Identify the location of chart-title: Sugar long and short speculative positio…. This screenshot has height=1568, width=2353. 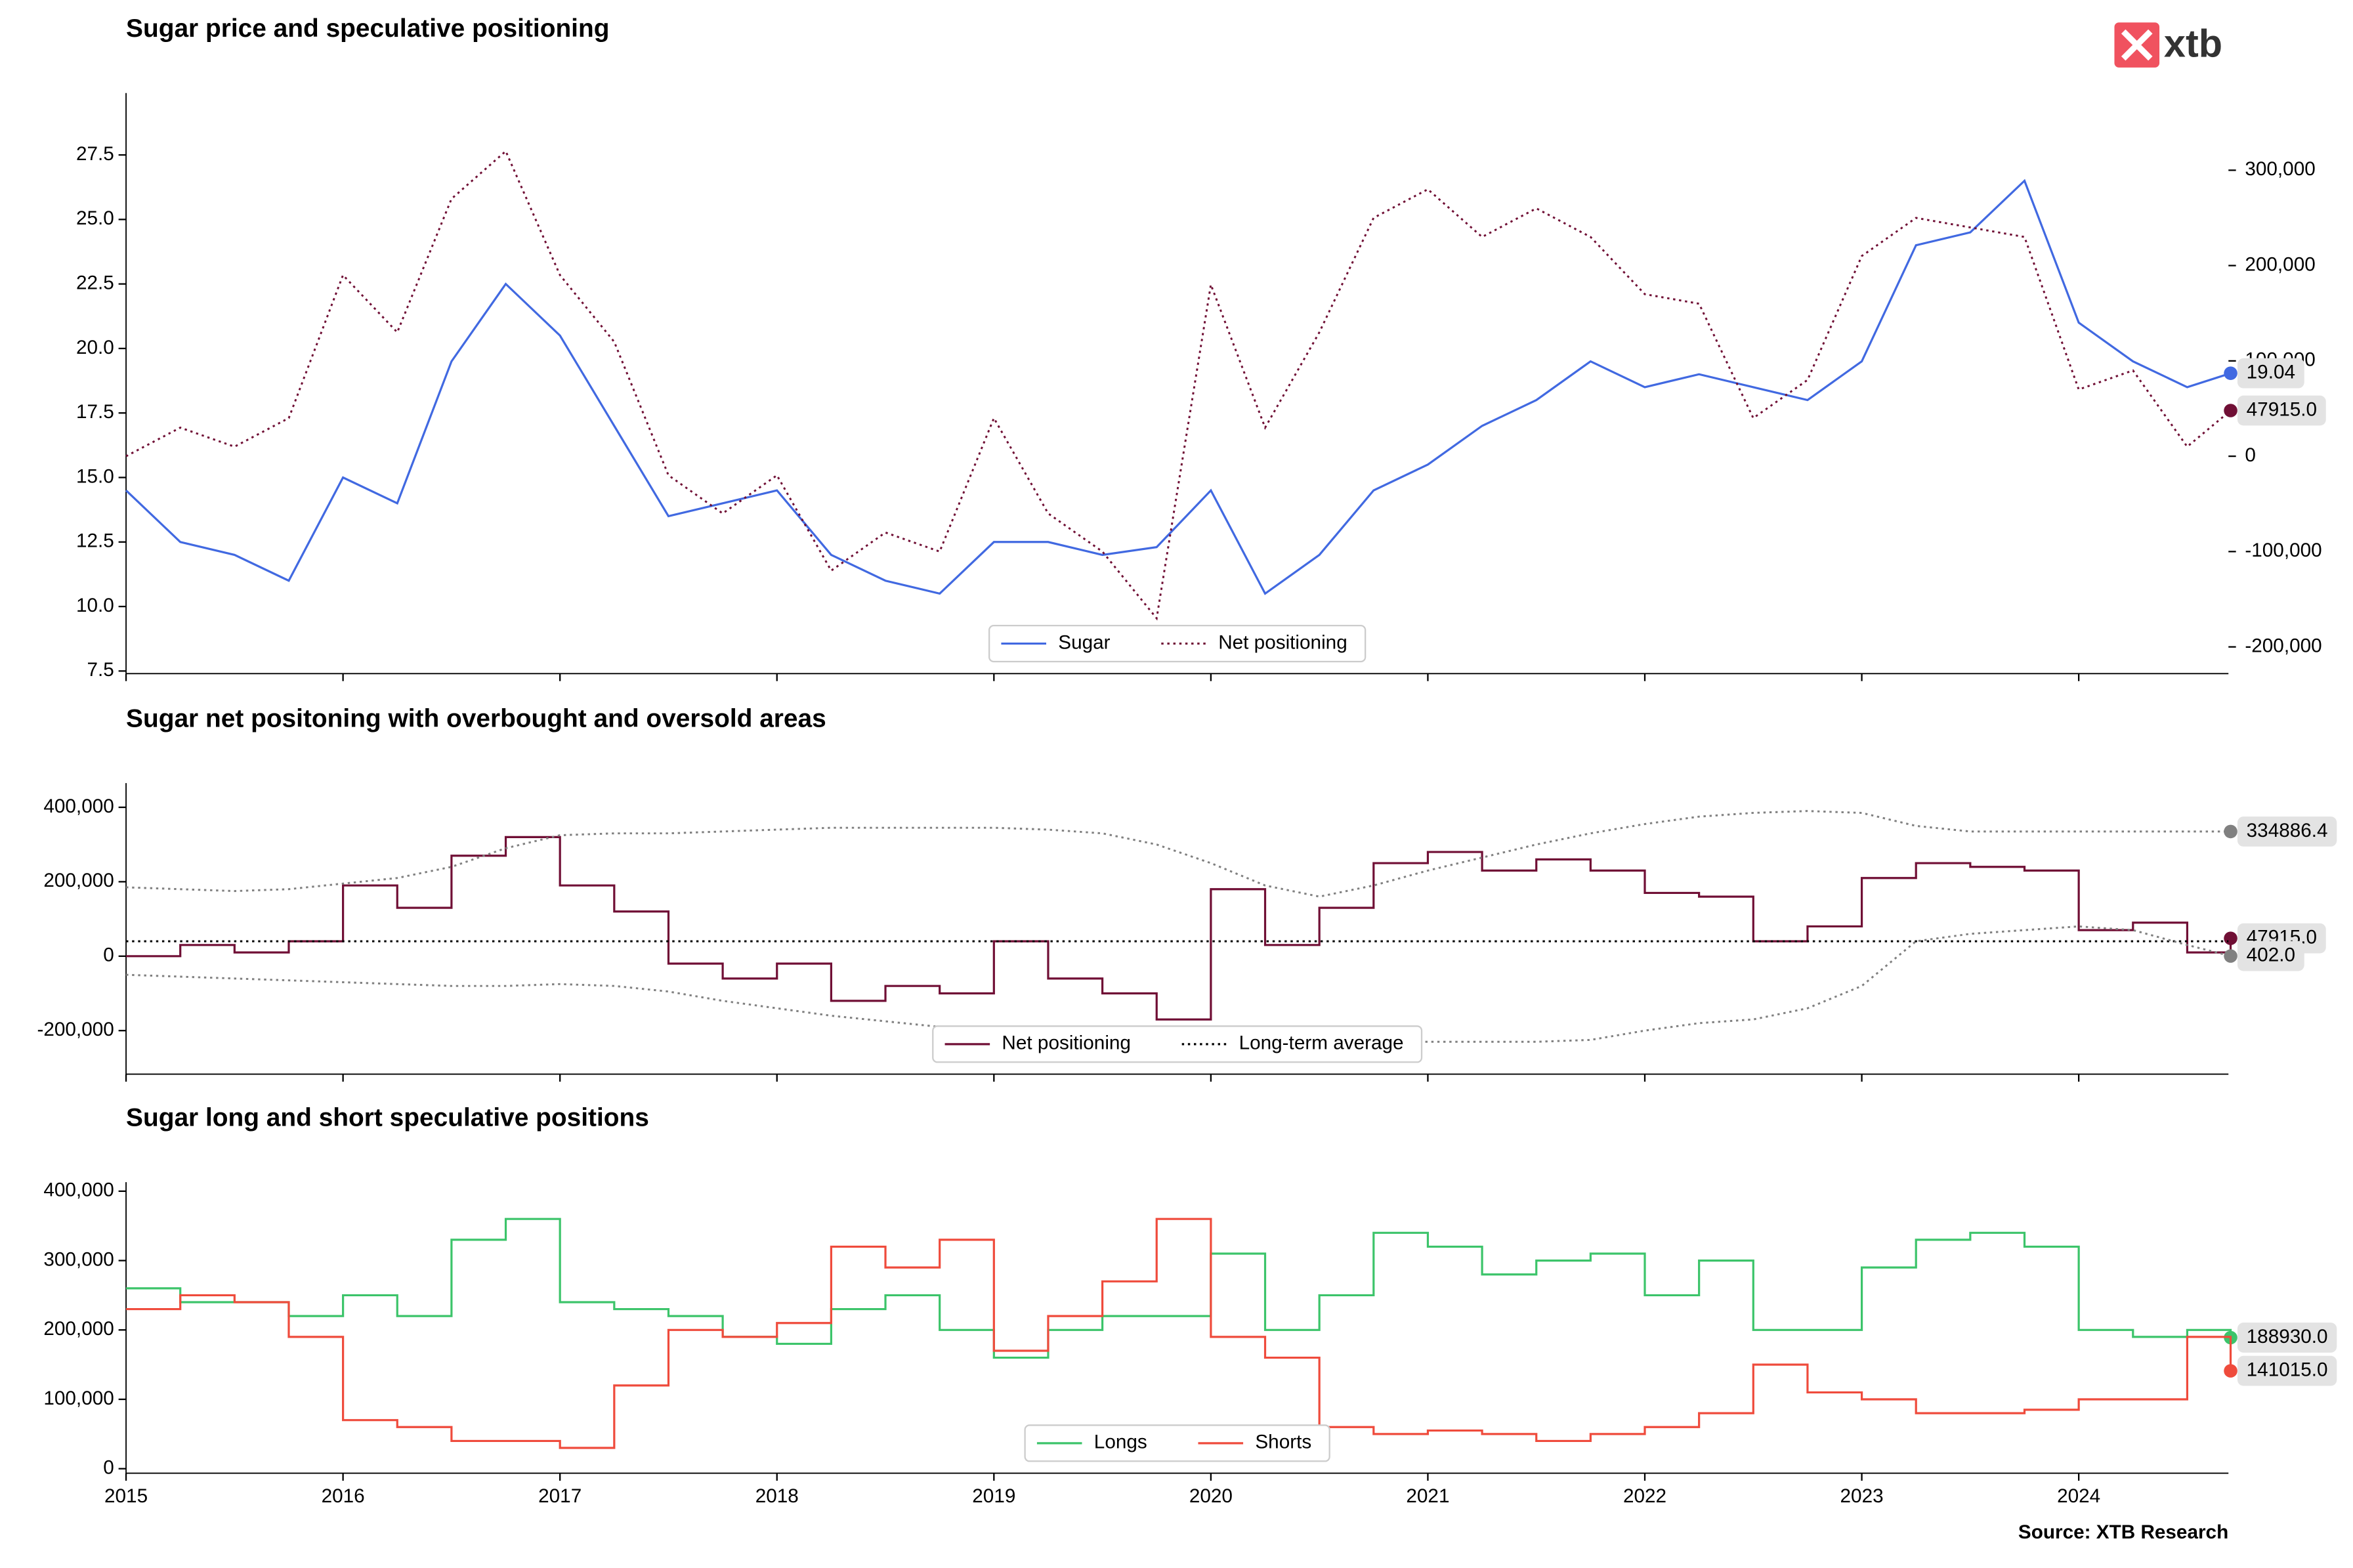
(387, 1117).